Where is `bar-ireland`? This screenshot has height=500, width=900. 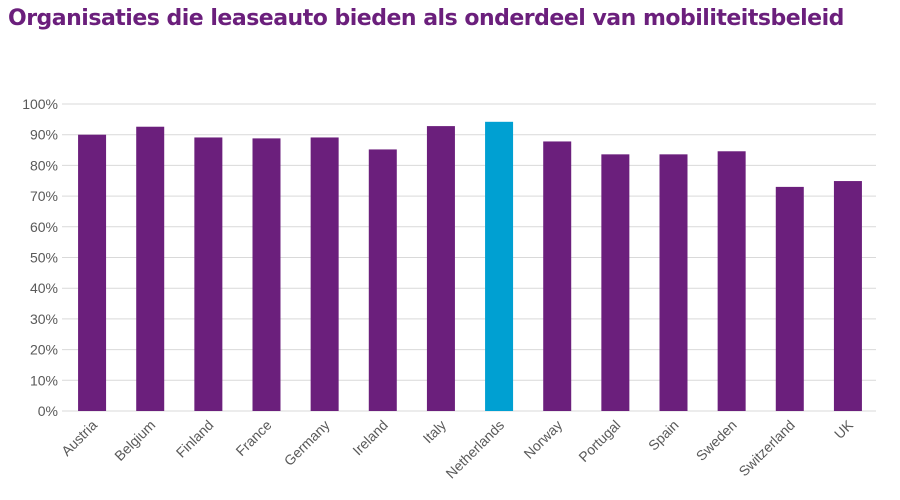
bar-ireland is located at coordinates (382, 280).